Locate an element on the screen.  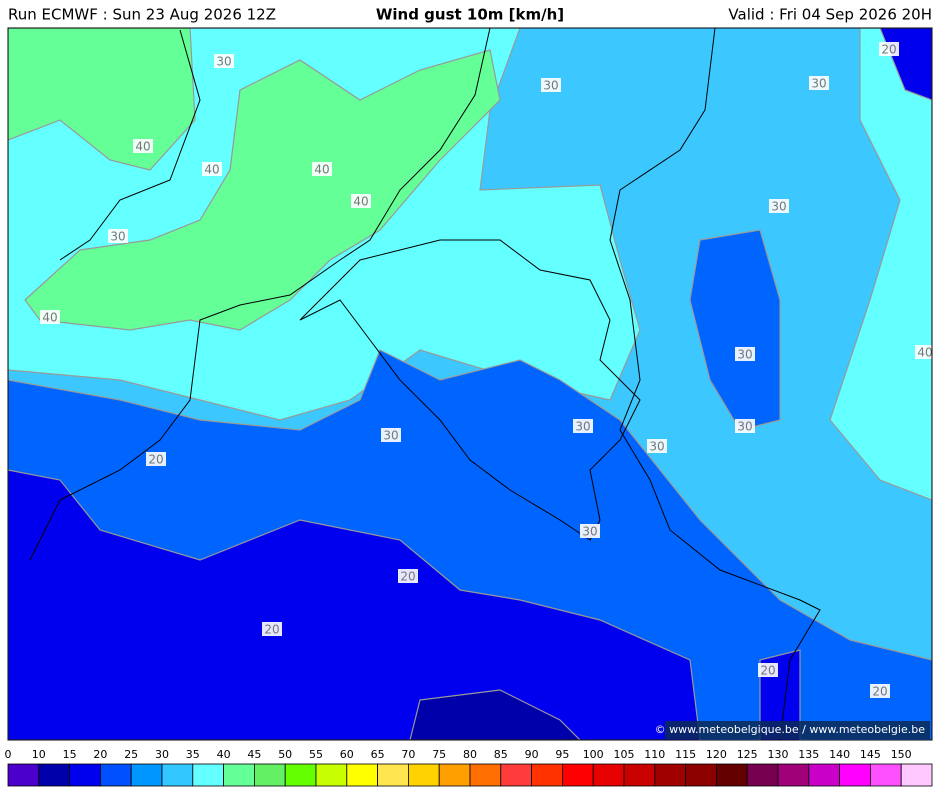
map-title: Wind gust 10m [km/h] is located at coordinates (470, 15).